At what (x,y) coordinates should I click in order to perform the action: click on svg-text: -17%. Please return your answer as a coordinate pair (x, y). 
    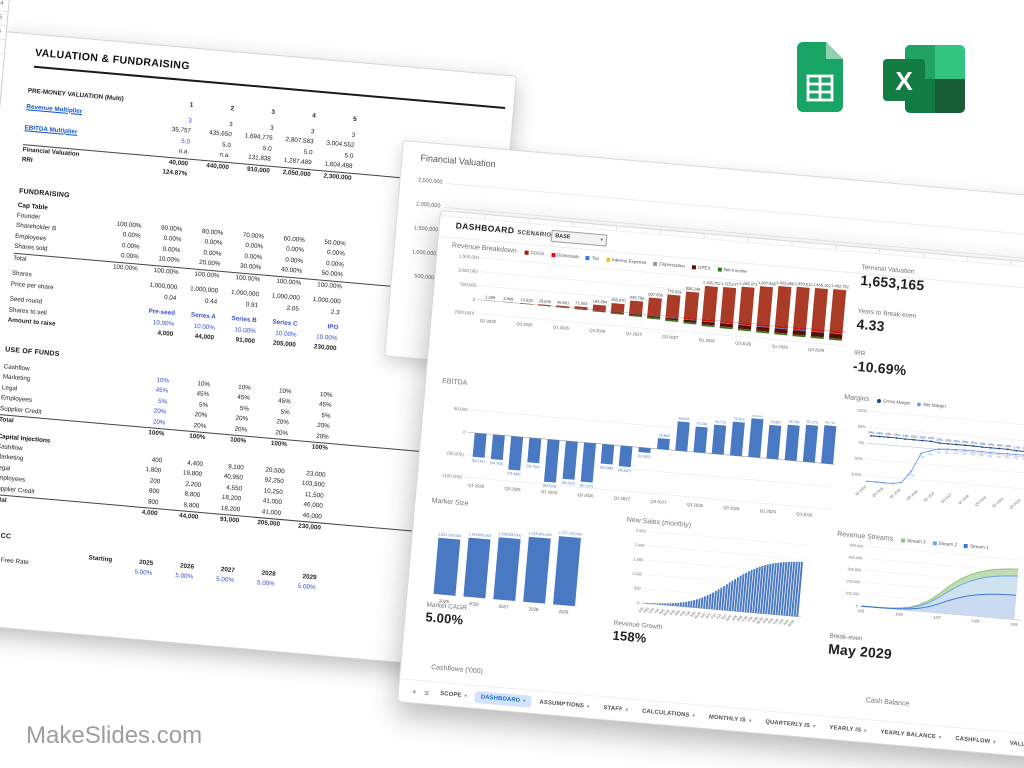
    Looking at the image, I should click on (921, 457).